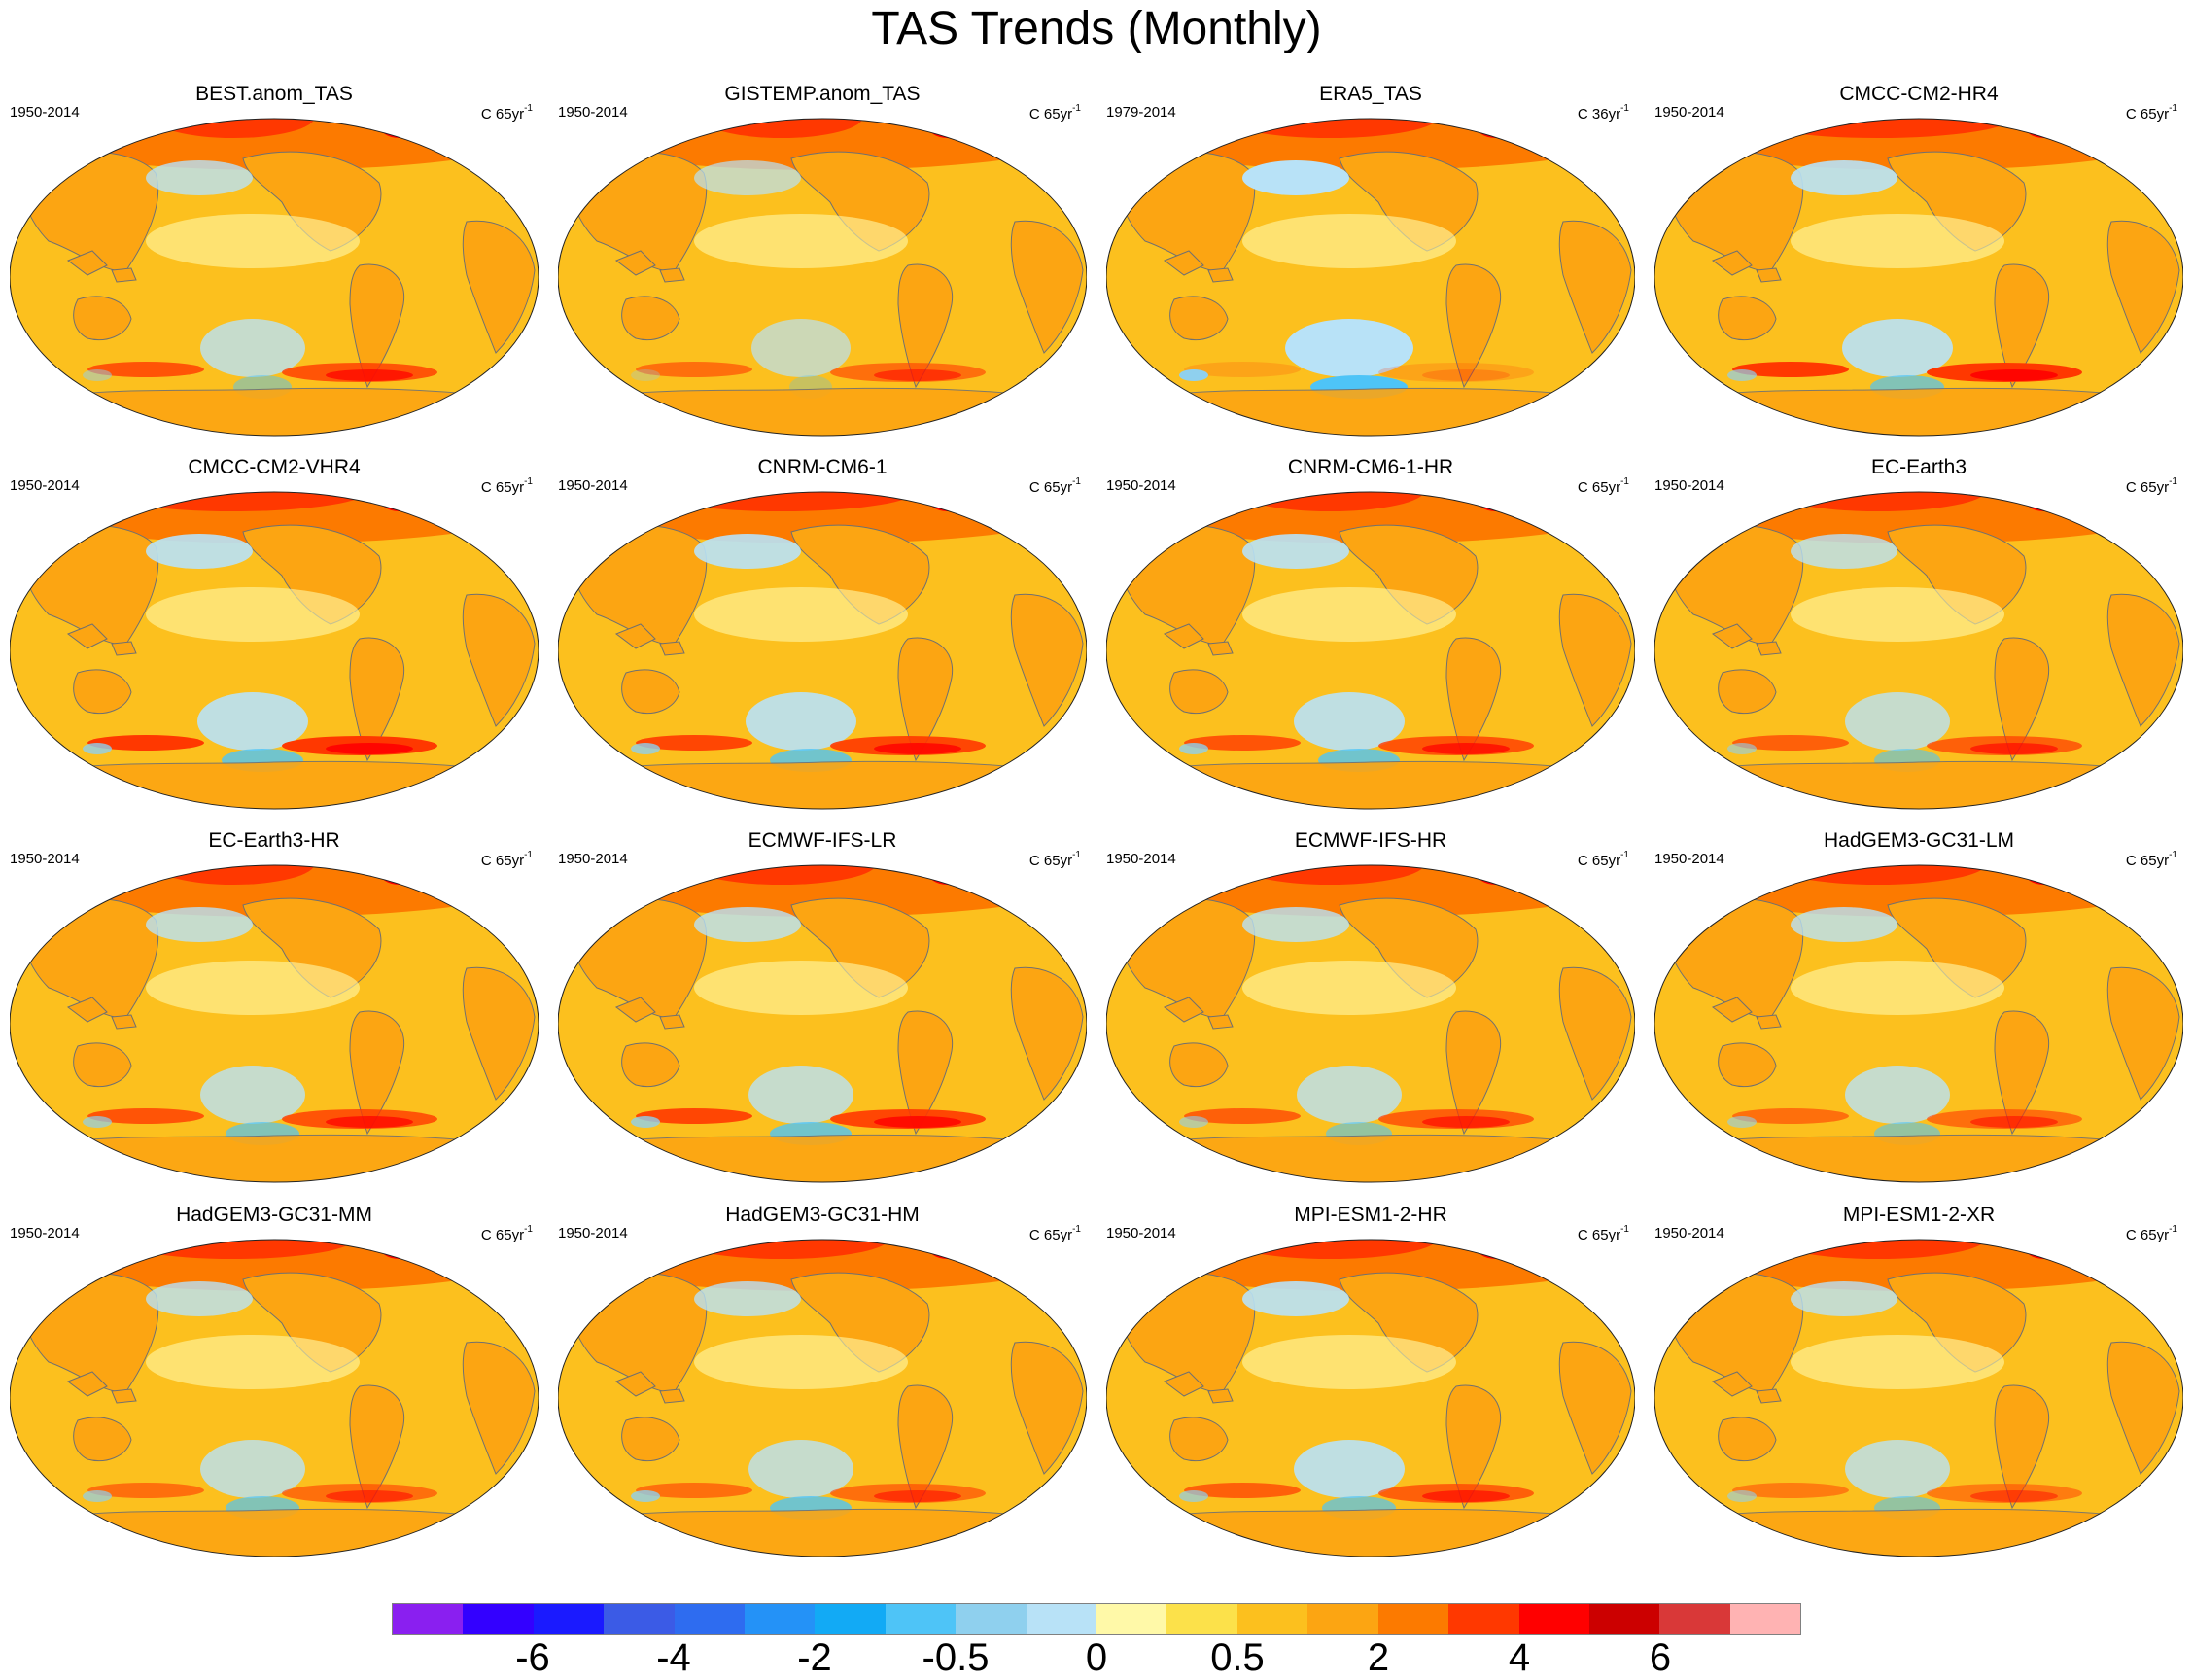 The width and height of the screenshot is (2193, 1680). I want to click on map-panel: CMCC-CM2-HR4 1950-2014 C 65yr-1, so click(1919, 268).